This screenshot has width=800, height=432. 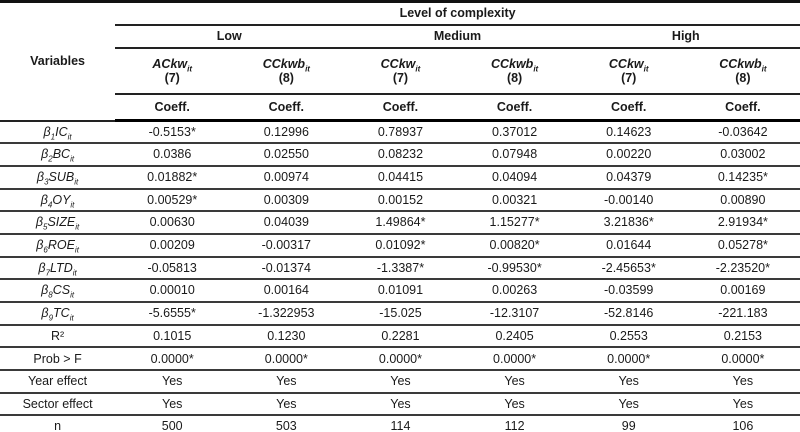 What do you see at coordinates (172, 335) in the screenshot?
I see `coeff-cell: 0.1015` at bounding box center [172, 335].